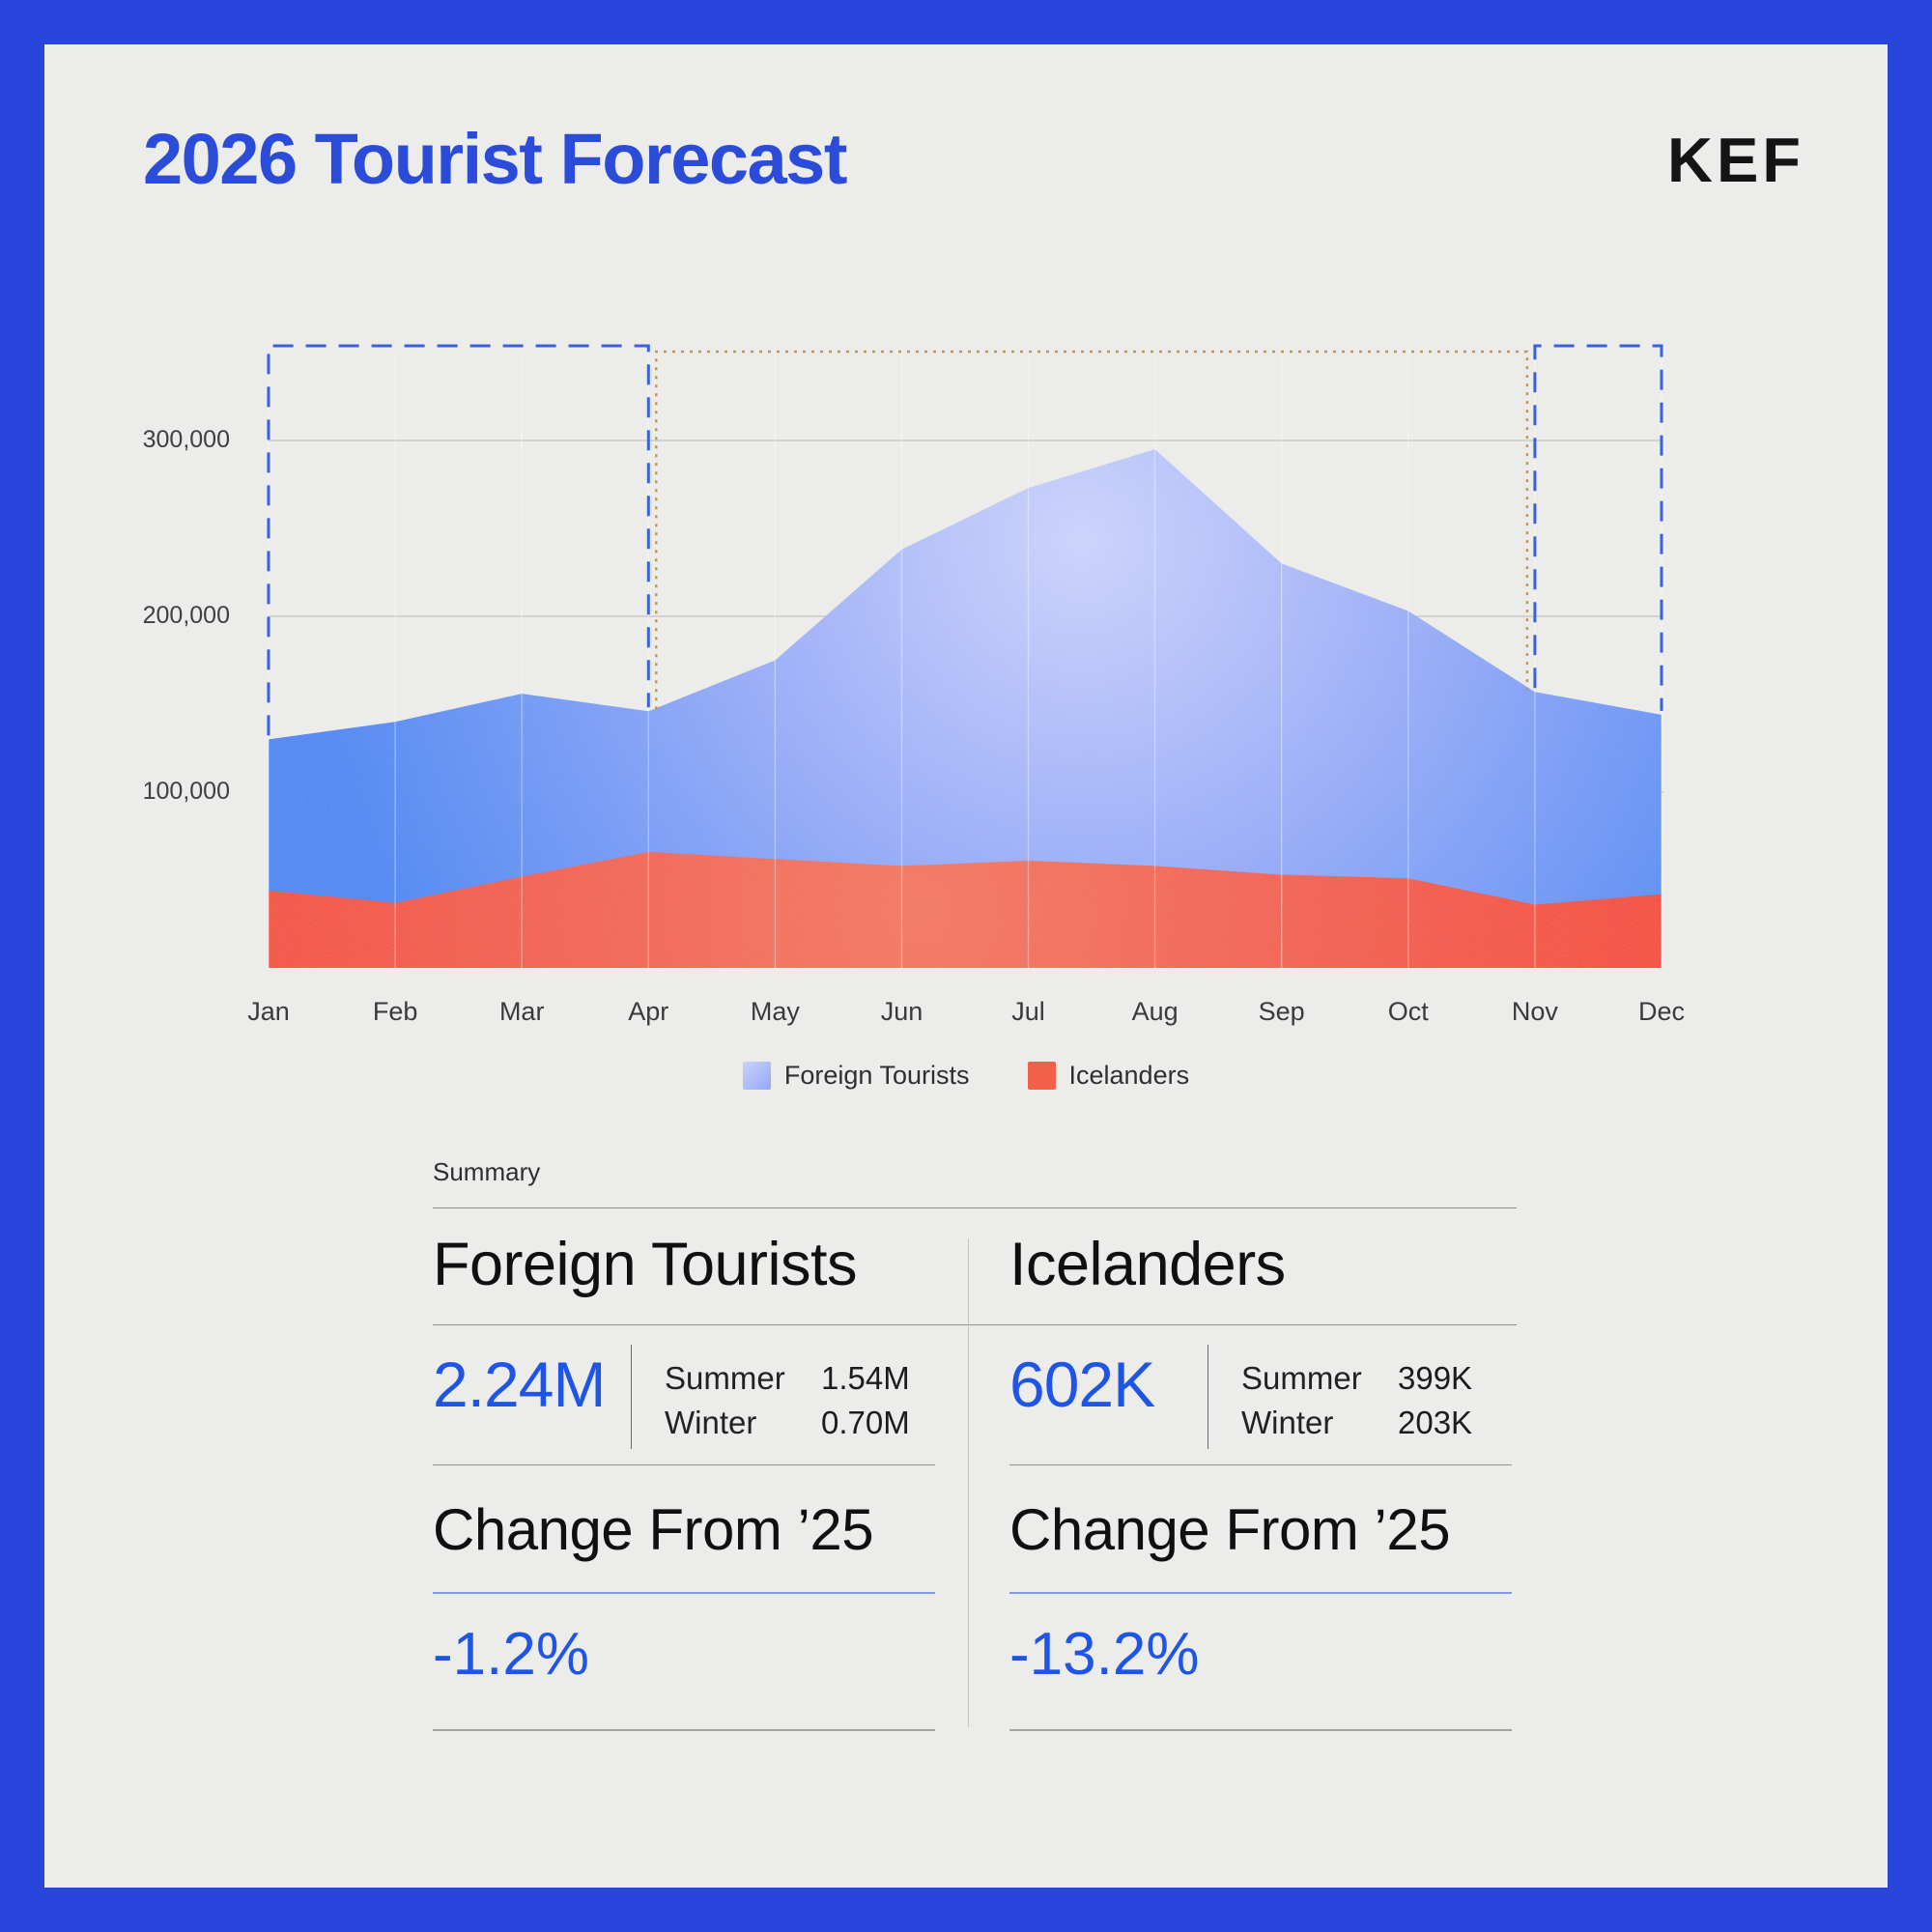 The image size is (1932, 1932). What do you see at coordinates (1435, 1378) in the screenshot?
I see `summer-value: 399K` at bounding box center [1435, 1378].